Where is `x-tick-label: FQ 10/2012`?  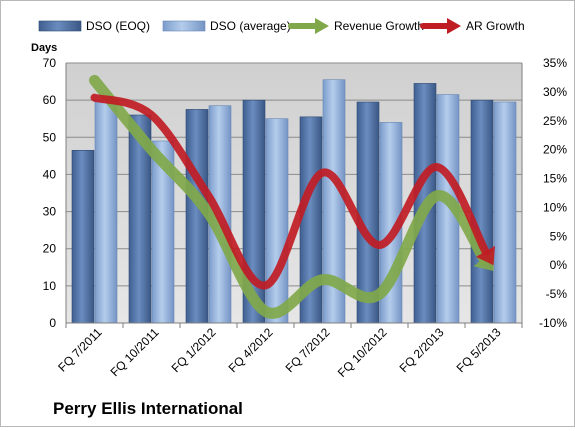 x-tick-label: FQ 10/2012 is located at coordinates (362, 352).